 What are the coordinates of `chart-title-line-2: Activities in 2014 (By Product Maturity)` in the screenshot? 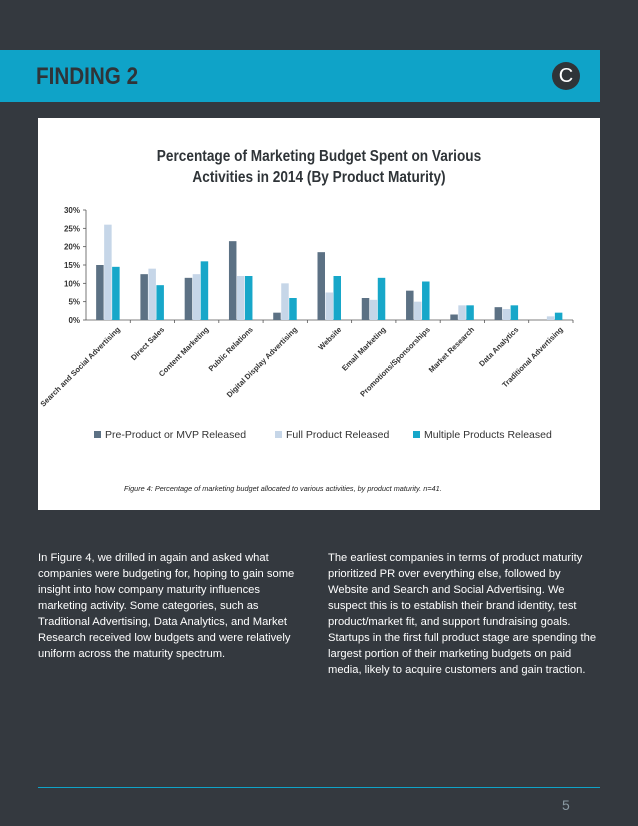 It's located at (319, 177).